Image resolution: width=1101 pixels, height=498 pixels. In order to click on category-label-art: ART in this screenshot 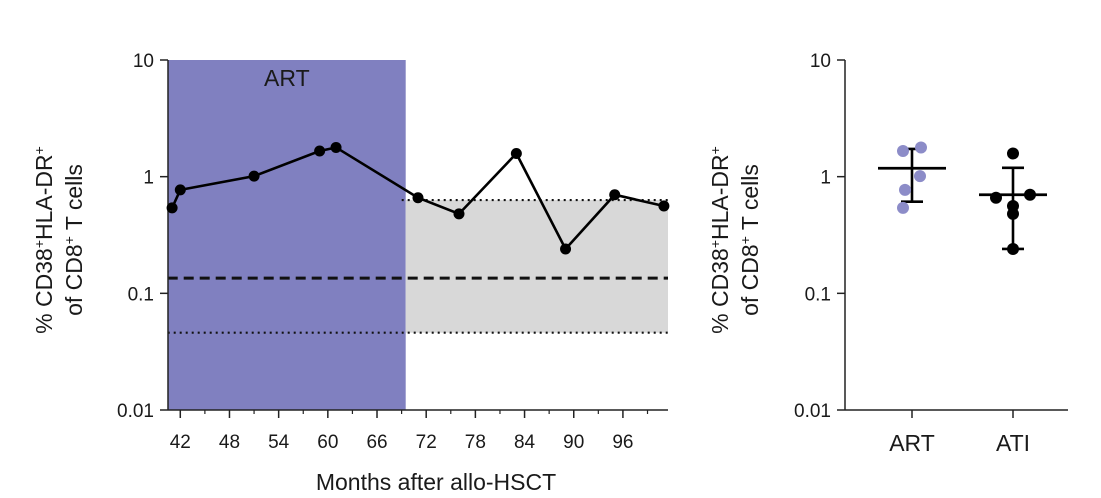, I will do `click(912, 443)`.